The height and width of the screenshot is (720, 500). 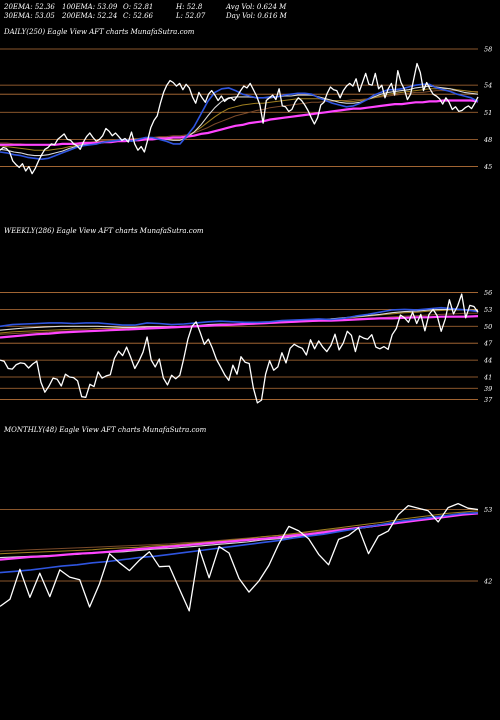 I want to click on header-high: H: 52.8, so click(x=189, y=7).